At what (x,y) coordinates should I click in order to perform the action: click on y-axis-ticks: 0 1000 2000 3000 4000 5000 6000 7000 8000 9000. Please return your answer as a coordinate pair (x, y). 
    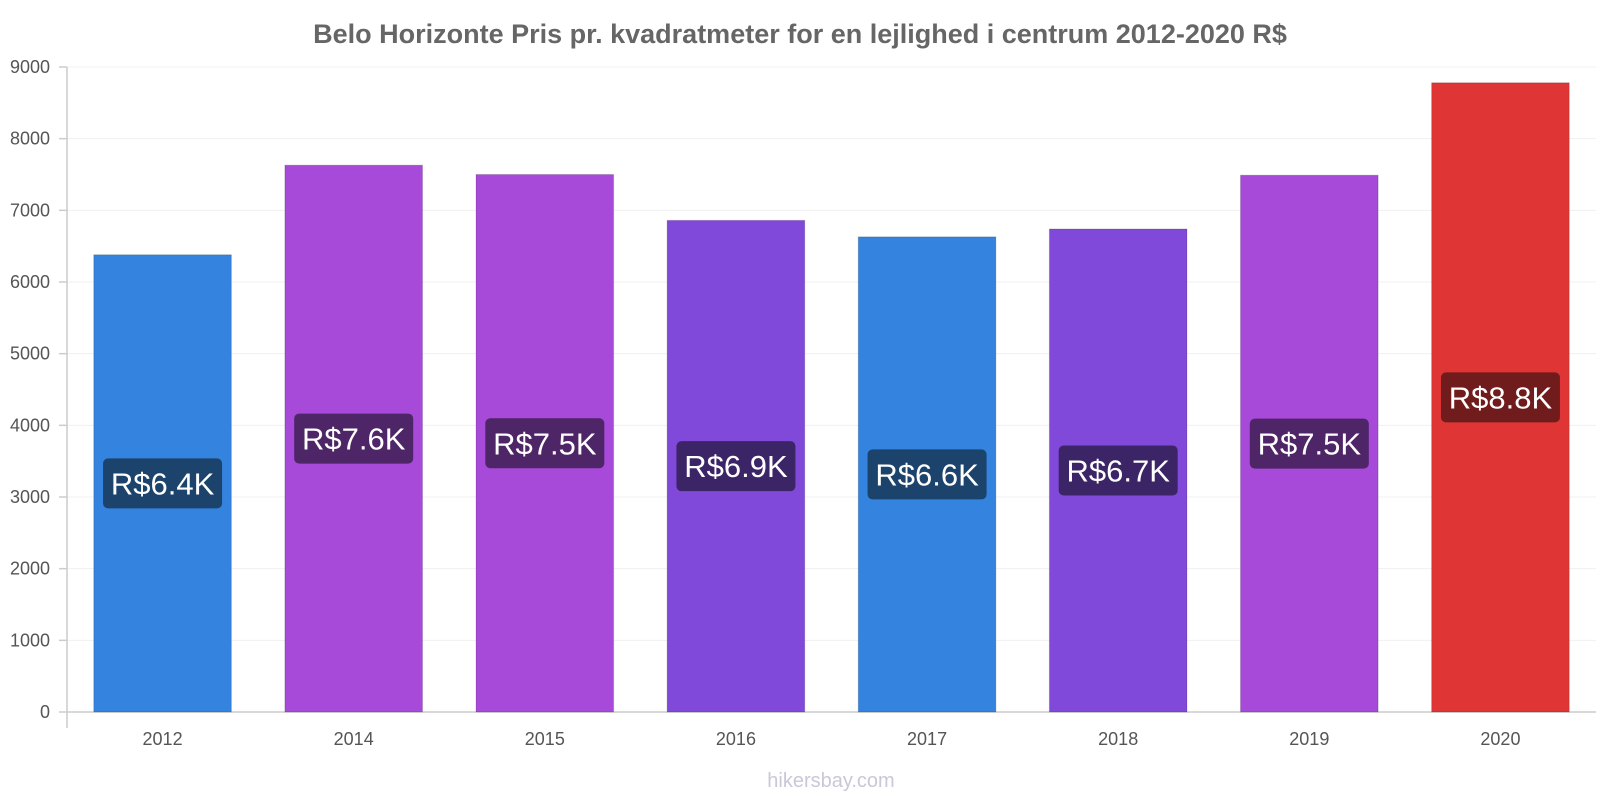
    Looking at the image, I should click on (38, 389).